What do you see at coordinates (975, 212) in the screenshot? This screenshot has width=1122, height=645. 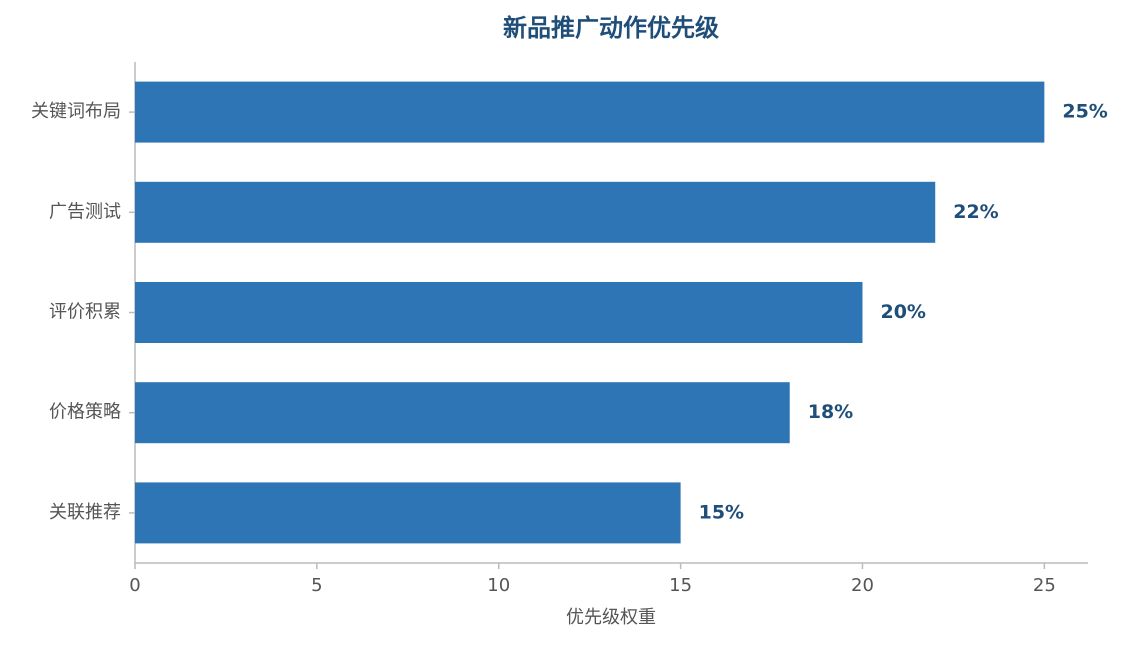 I see `value-label: 22%` at bounding box center [975, 212].